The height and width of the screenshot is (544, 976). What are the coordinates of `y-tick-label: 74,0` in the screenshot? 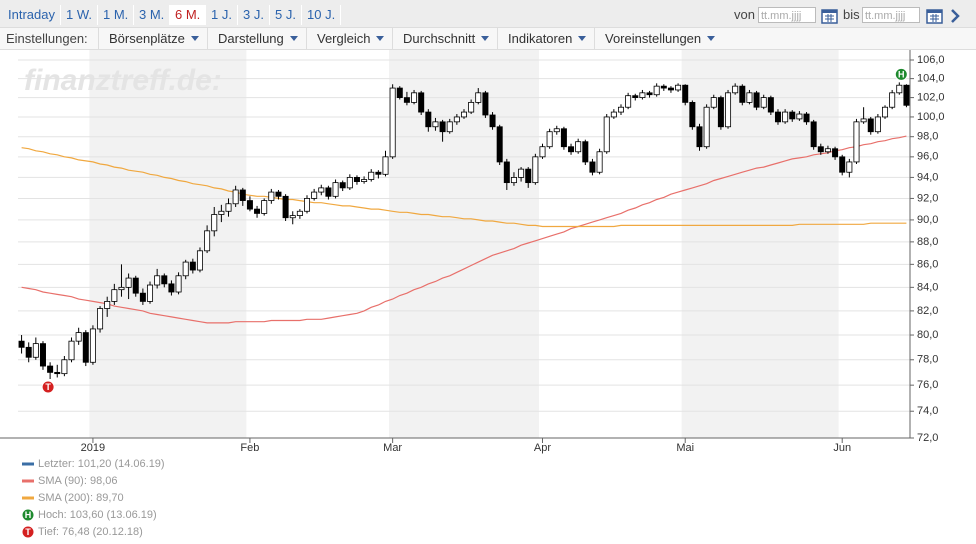 It's located at (927, 411).